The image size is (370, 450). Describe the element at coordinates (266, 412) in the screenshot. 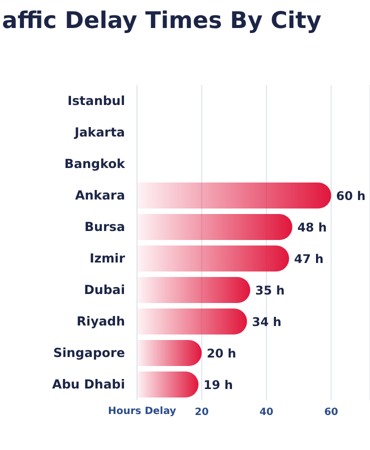

I see `x-tick-label: 40` at that location.